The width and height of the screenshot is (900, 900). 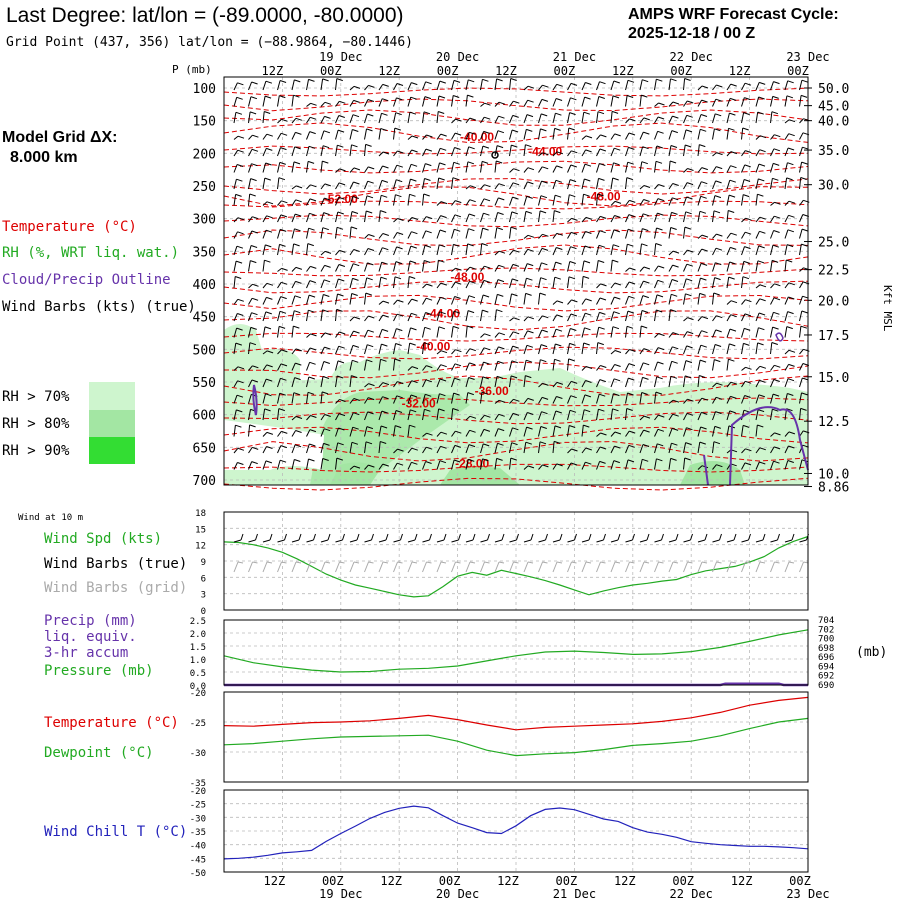 I want to click on height-tick-label: 12.5, so click(x=833, y=422).